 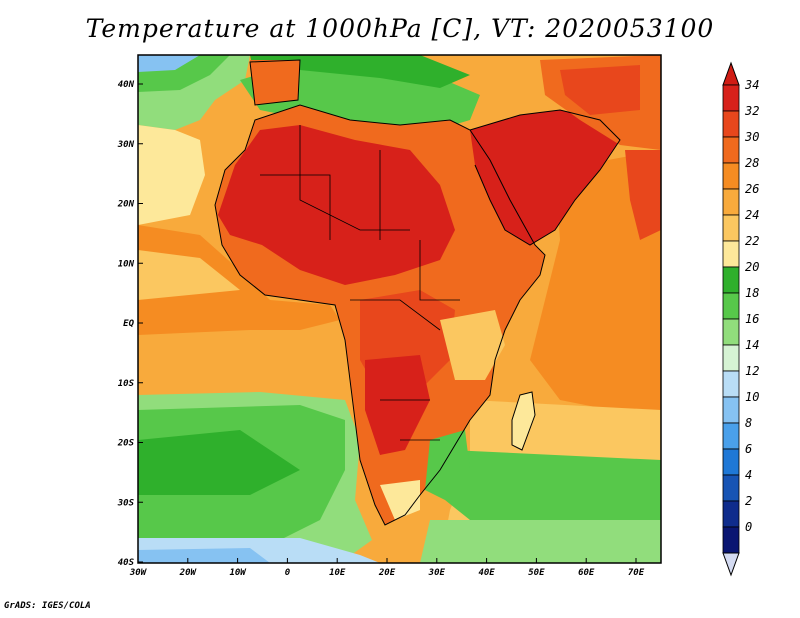 I want to click on southeast-africa-cool, so click(x=447, y=465).